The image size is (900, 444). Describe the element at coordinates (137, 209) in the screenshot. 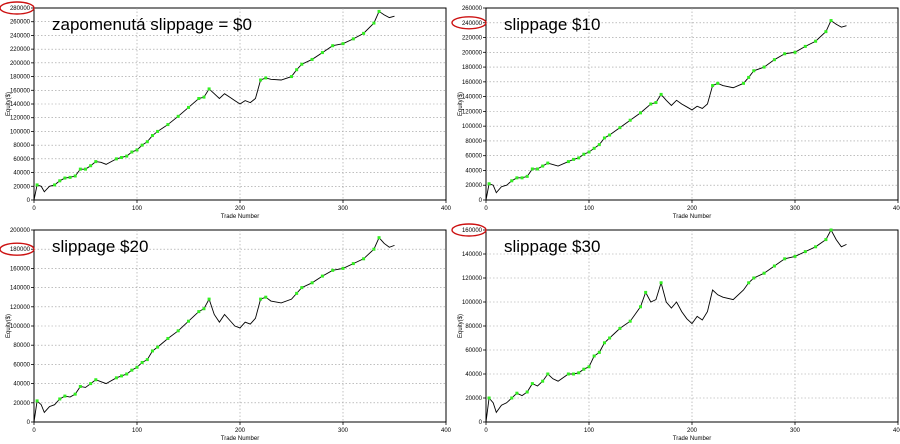

I see `x-tick-label: 100` at that location.